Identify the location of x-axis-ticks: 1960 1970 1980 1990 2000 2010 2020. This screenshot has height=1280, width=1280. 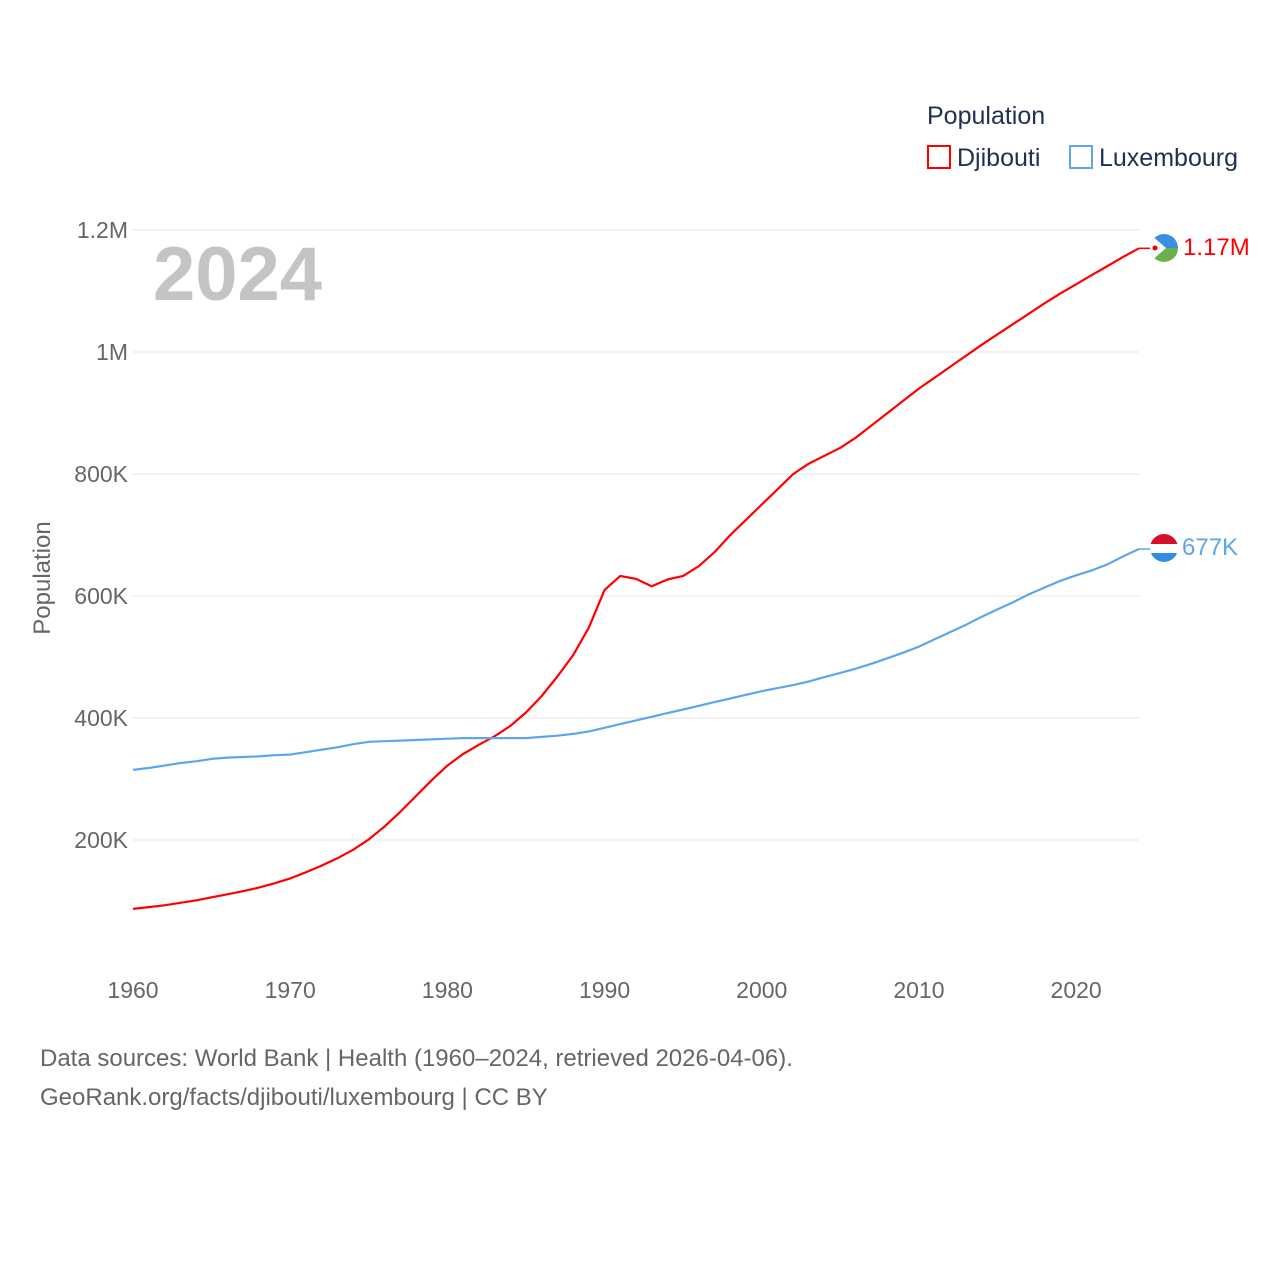
(604, 990).